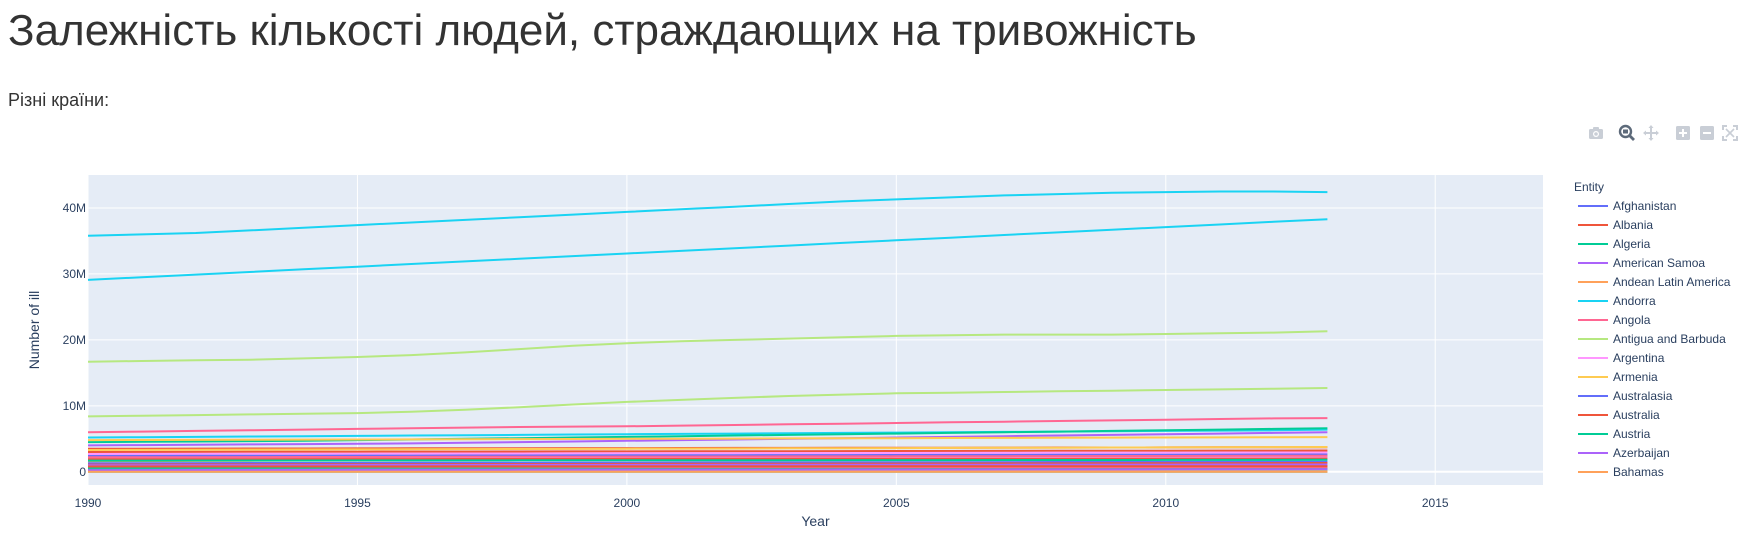 The image size is (1756, 547). I want to click on legend-item: Argentina, so click(1621, 358).